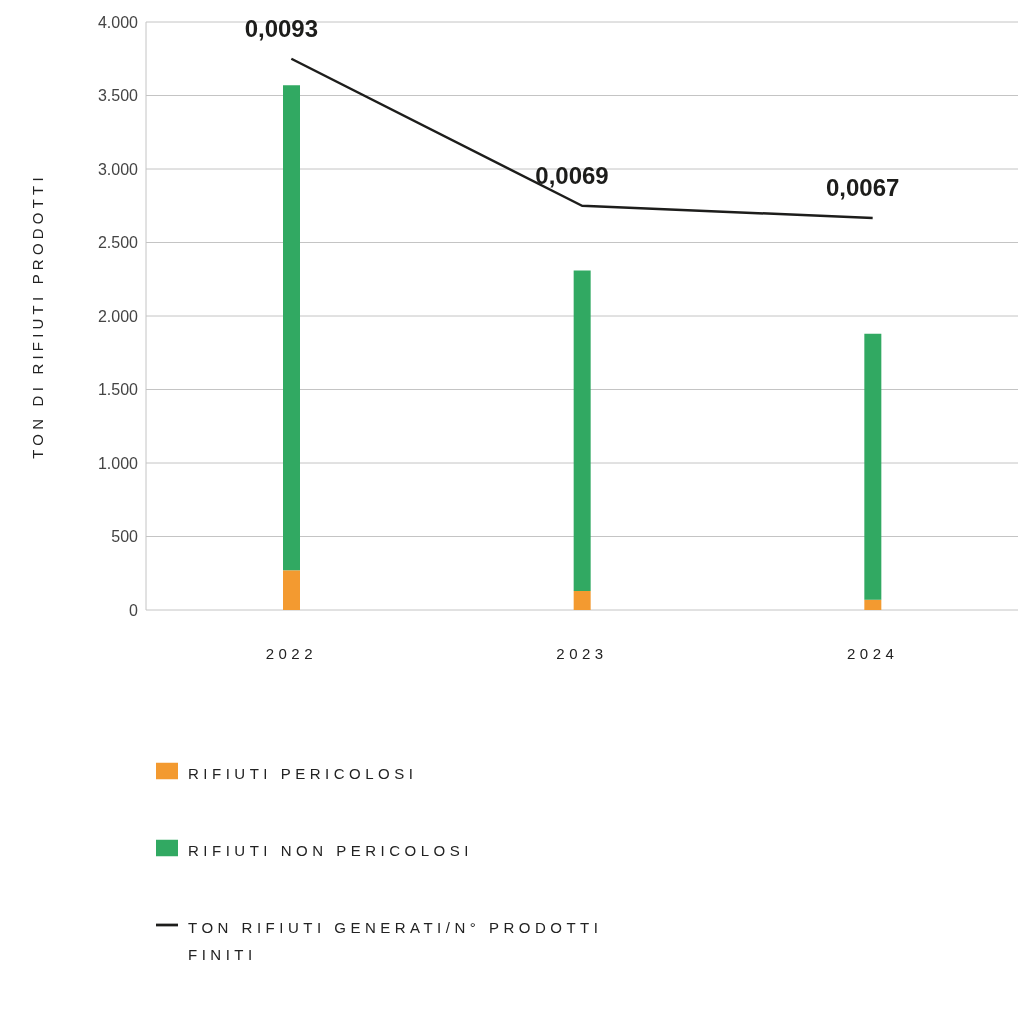 The image size is (1032, 1032). I want to click on x-tick-label: 2022, so click(291, 653).